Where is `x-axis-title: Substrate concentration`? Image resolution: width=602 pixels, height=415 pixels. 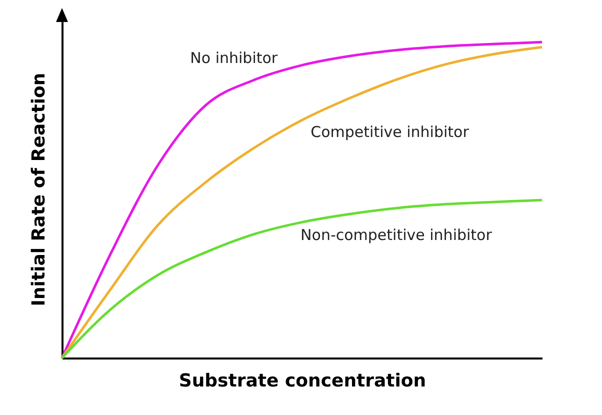 x-axis-title: Substrate concentration is located at coordinates (302, 381).